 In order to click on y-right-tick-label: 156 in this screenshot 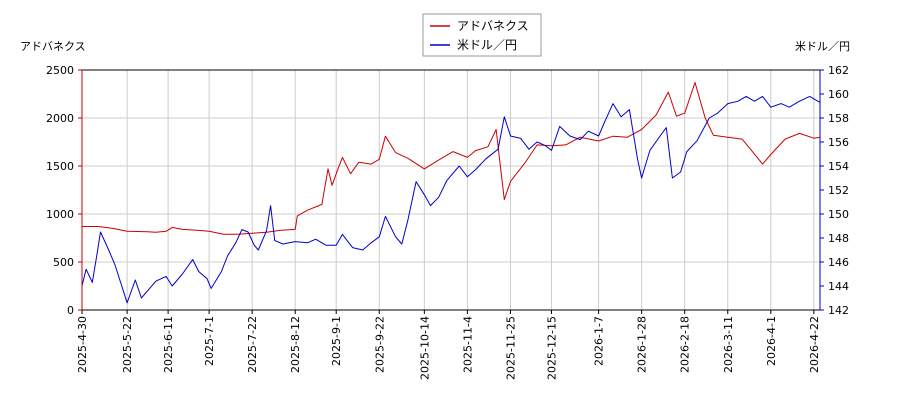, I will do `click(838, 142)`.